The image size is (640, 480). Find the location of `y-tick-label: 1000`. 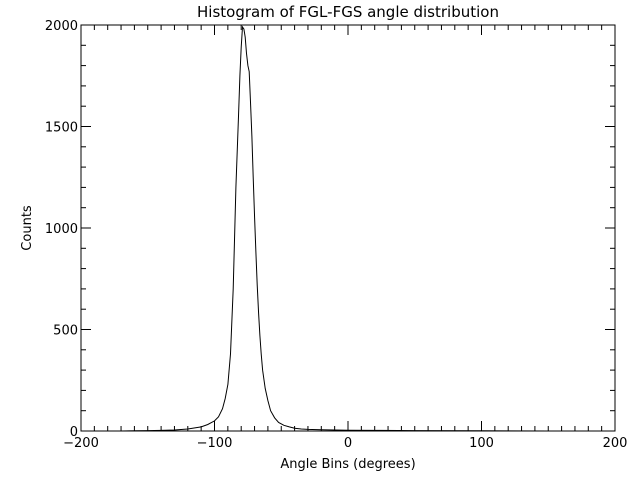

y-tick-label: 1000 is located at coordinates (61, 229).